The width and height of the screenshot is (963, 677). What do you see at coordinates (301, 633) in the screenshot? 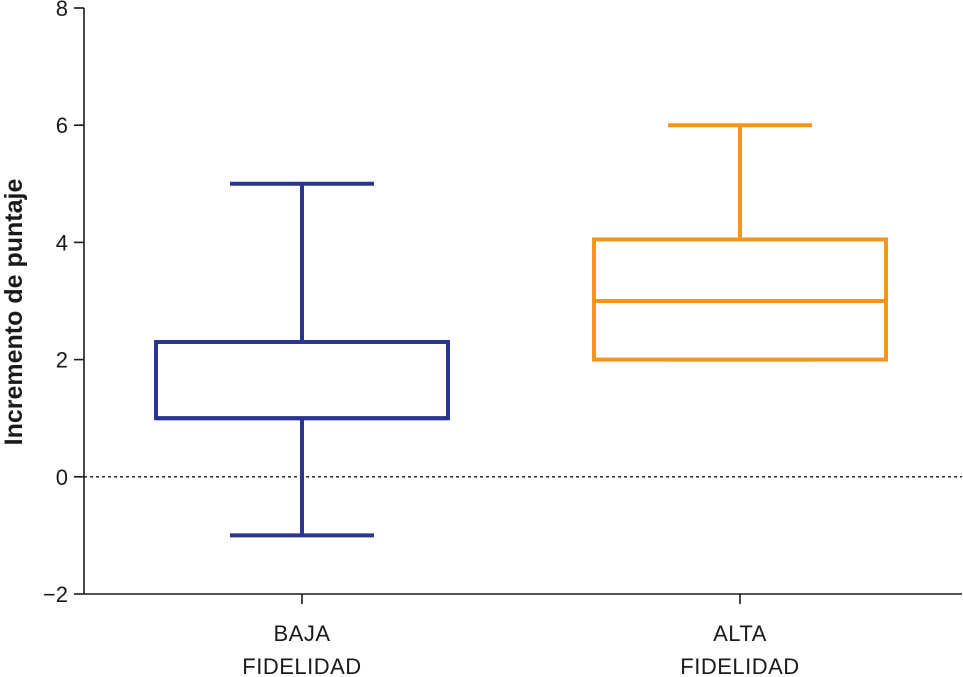
I see `x-category-label-line1: BAJA` at bounding box center [301, 633].